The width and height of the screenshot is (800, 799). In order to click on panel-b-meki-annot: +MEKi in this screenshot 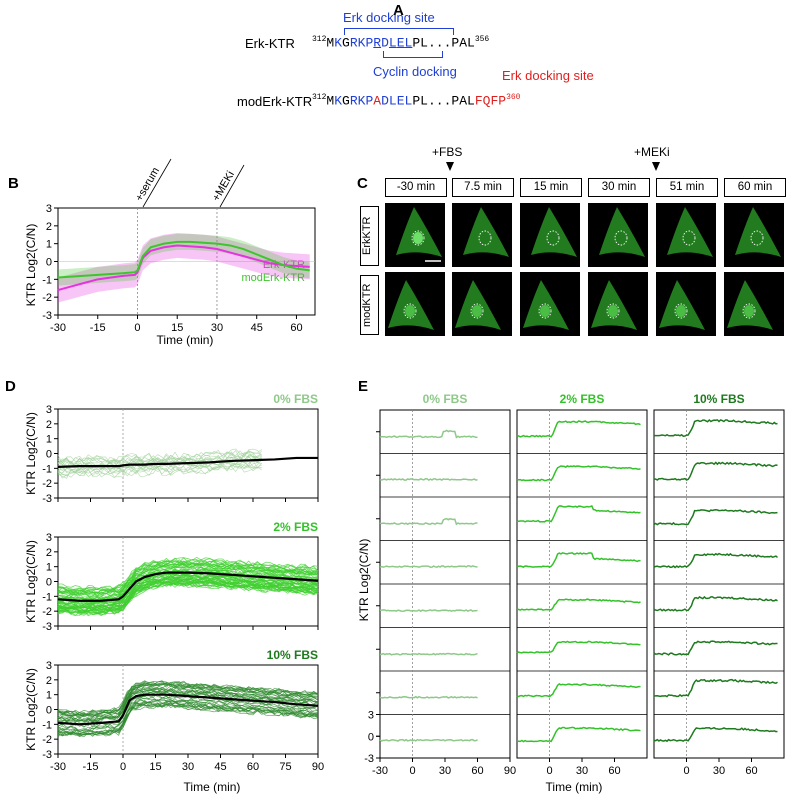, I will do `click(223, 186)`.